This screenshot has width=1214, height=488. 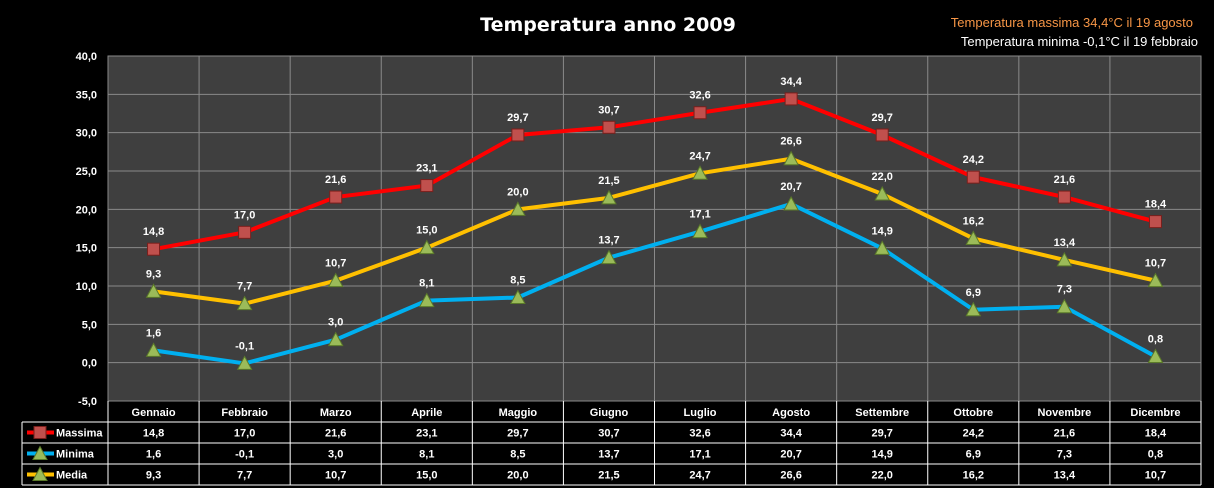 What do you see at coordinates (1155, 413) in the screenshot?
I see `category-label: Dicembre` at bounding box center [1155, 413].